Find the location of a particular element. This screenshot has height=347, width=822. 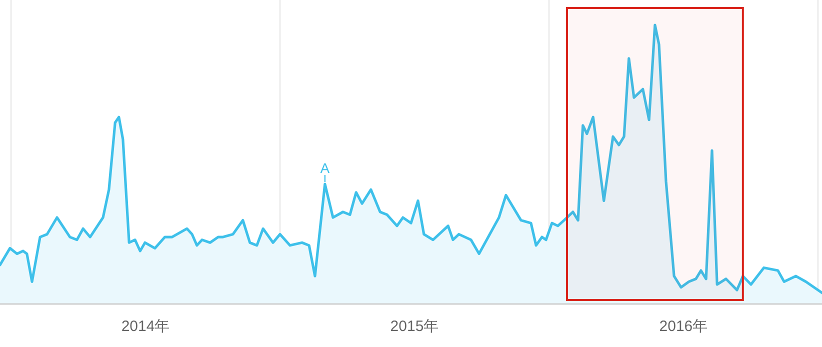

annotation: A is located at coordinates (325, 168).